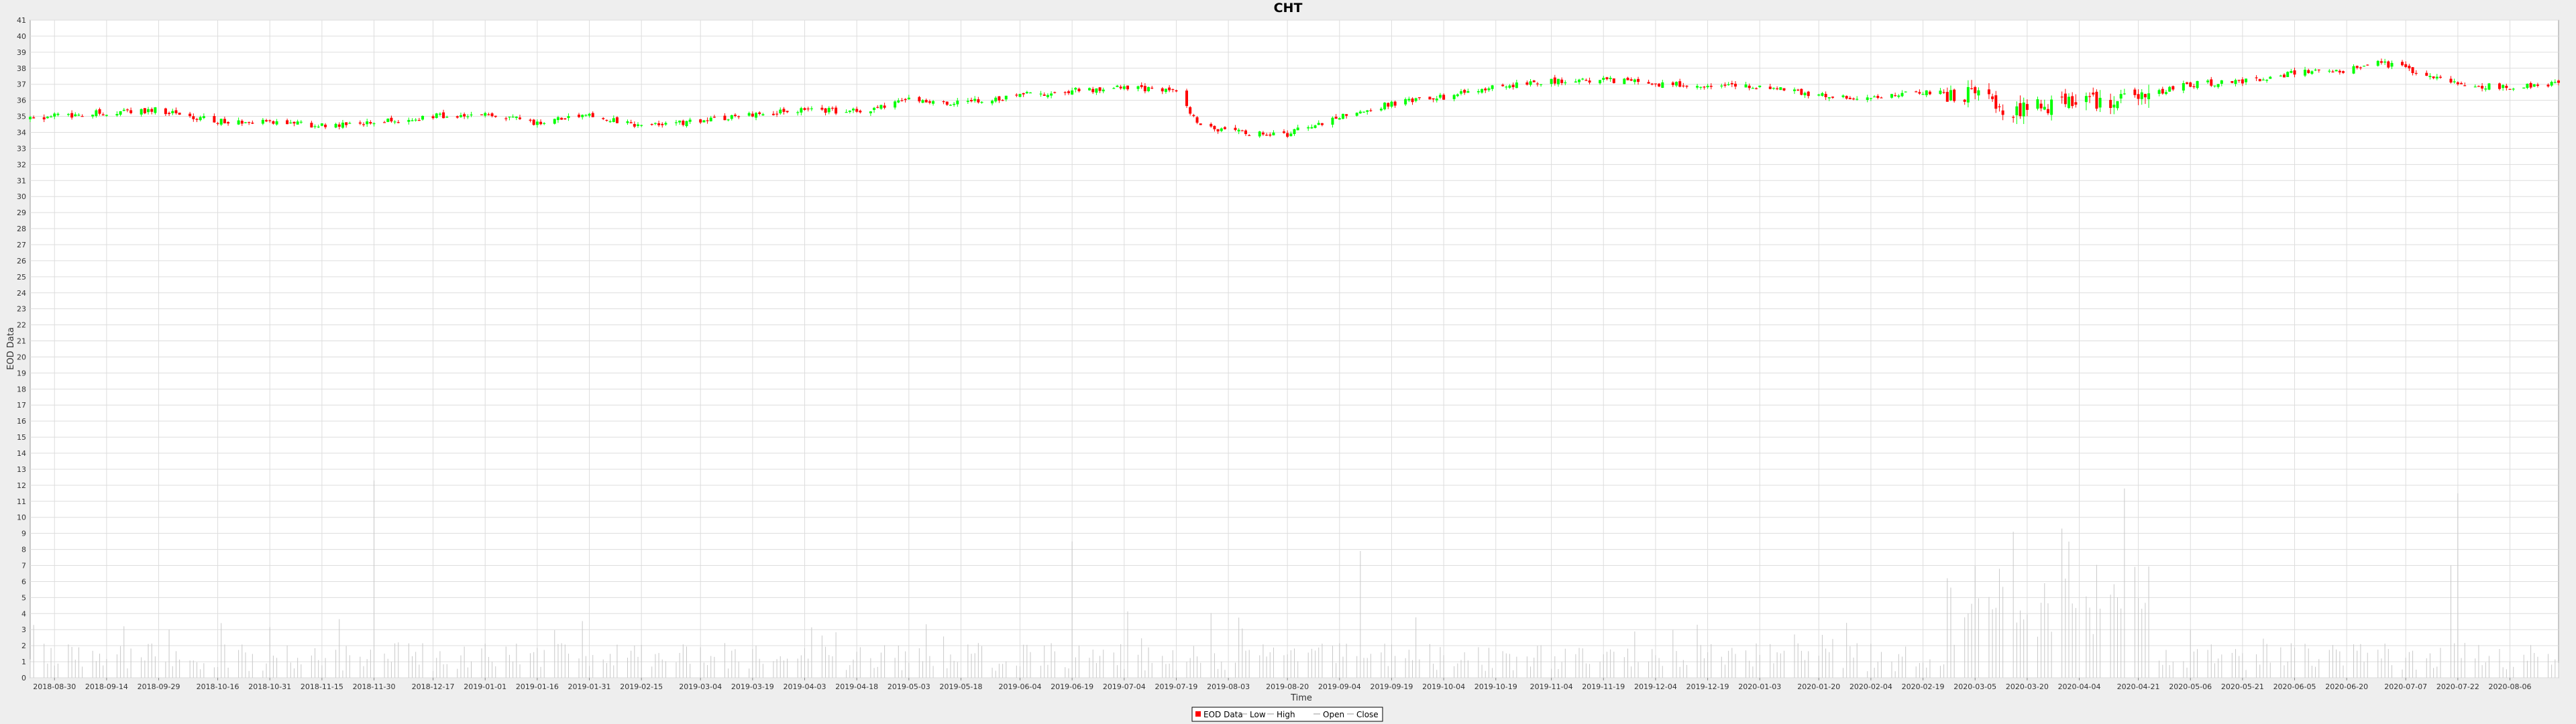  What do you see at coordinates (1176, 686) in the screenshot?
I see `x-tick-label: 2019-07-19` at bounding box center [1176, 686].